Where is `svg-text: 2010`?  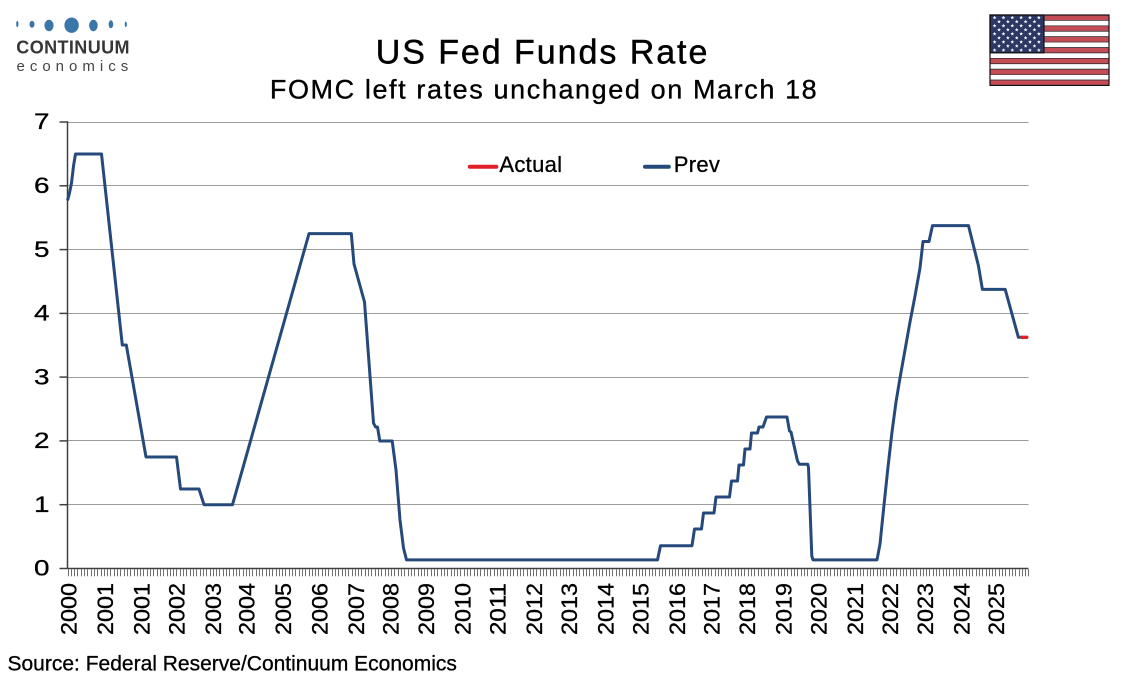 svg-text: 2010 is located at coordinates (463, 609).